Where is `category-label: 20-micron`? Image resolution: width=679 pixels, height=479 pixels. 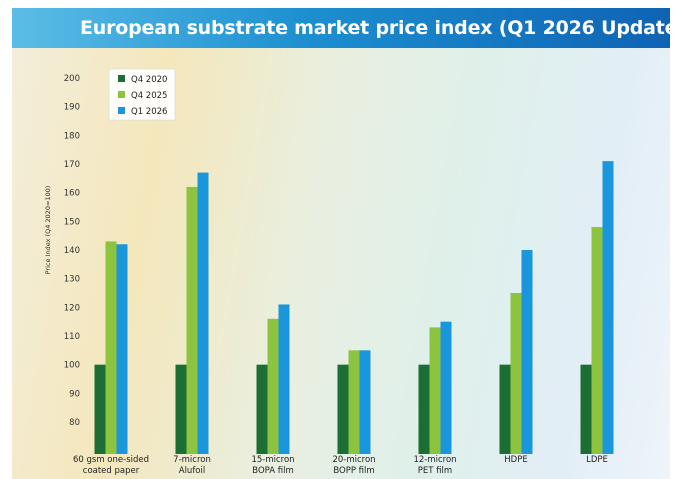 category-label: 20-micron is located at coordinates (353, 460).